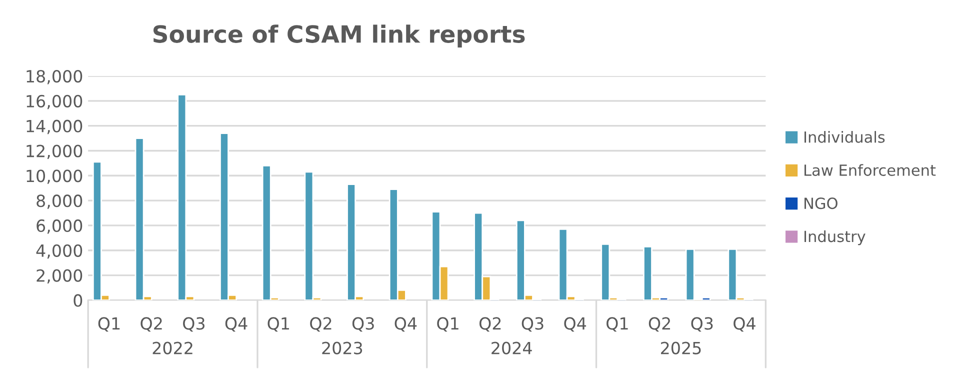 The height and width of the screenshot is (380, 968). I want to click on legend-label: NGO, so click(821, 204).